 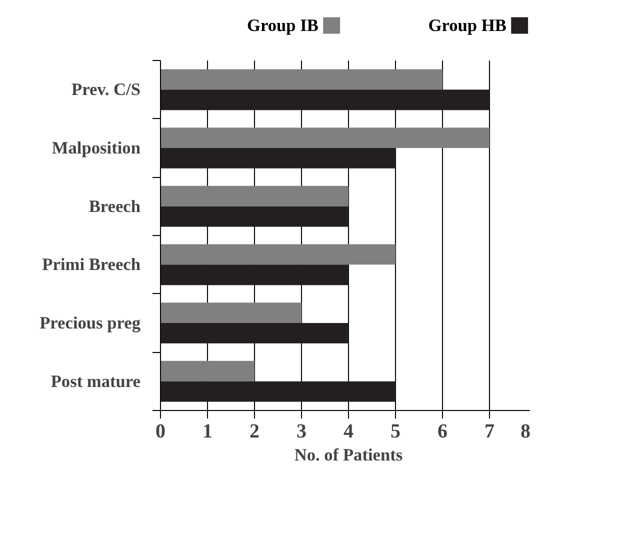 I want to click on x-tick-label: 5, so click(x=395, y=431).